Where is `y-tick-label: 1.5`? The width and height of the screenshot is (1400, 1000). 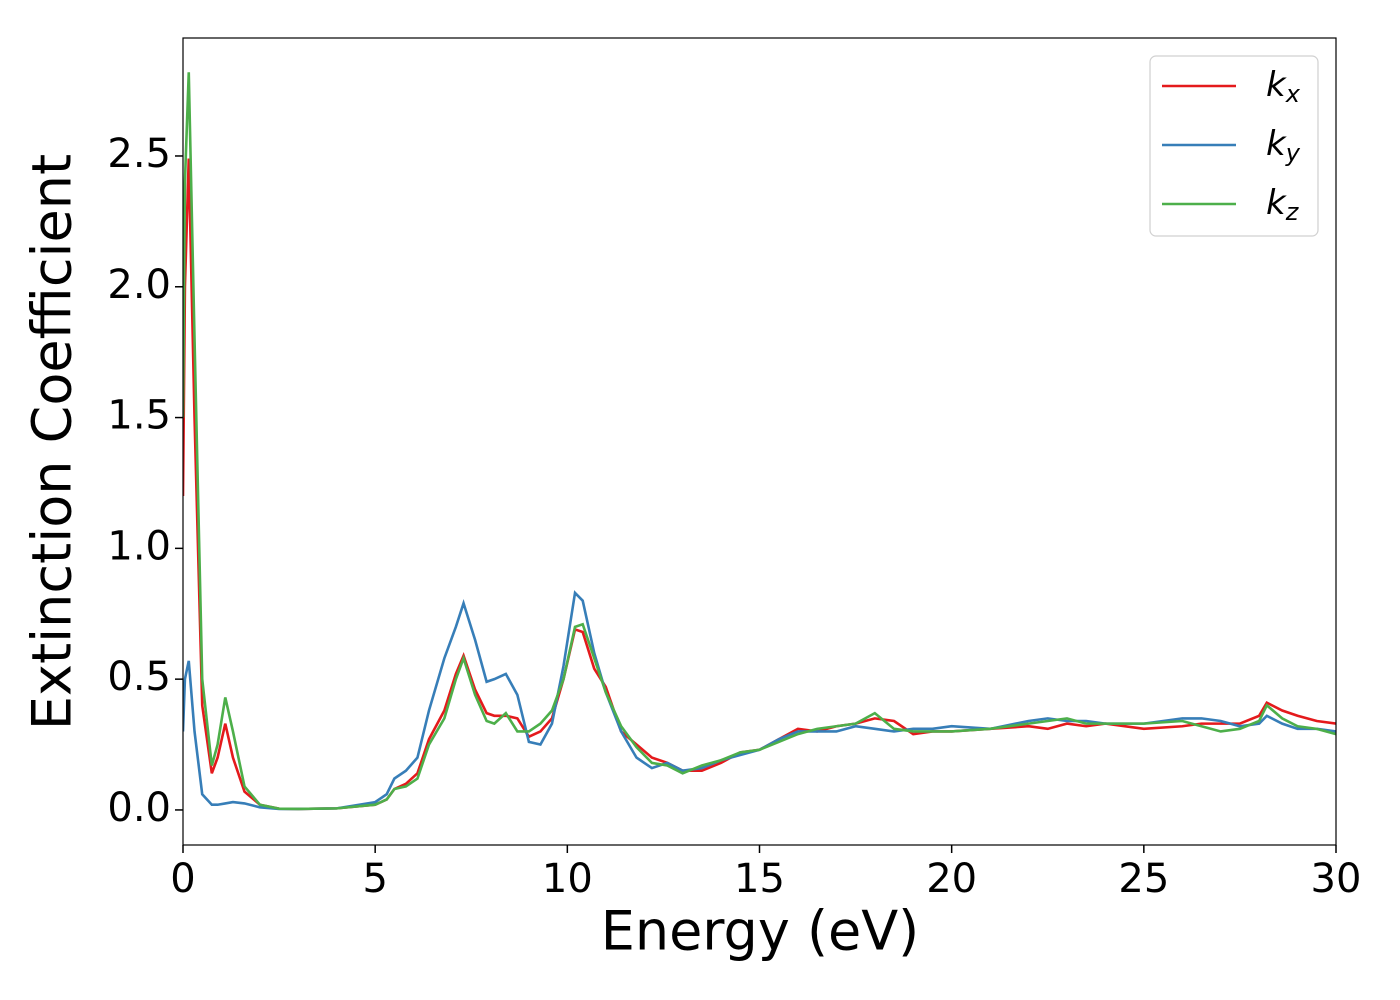 y-tick-label: 1.5 is located at coordinates (139, 416).